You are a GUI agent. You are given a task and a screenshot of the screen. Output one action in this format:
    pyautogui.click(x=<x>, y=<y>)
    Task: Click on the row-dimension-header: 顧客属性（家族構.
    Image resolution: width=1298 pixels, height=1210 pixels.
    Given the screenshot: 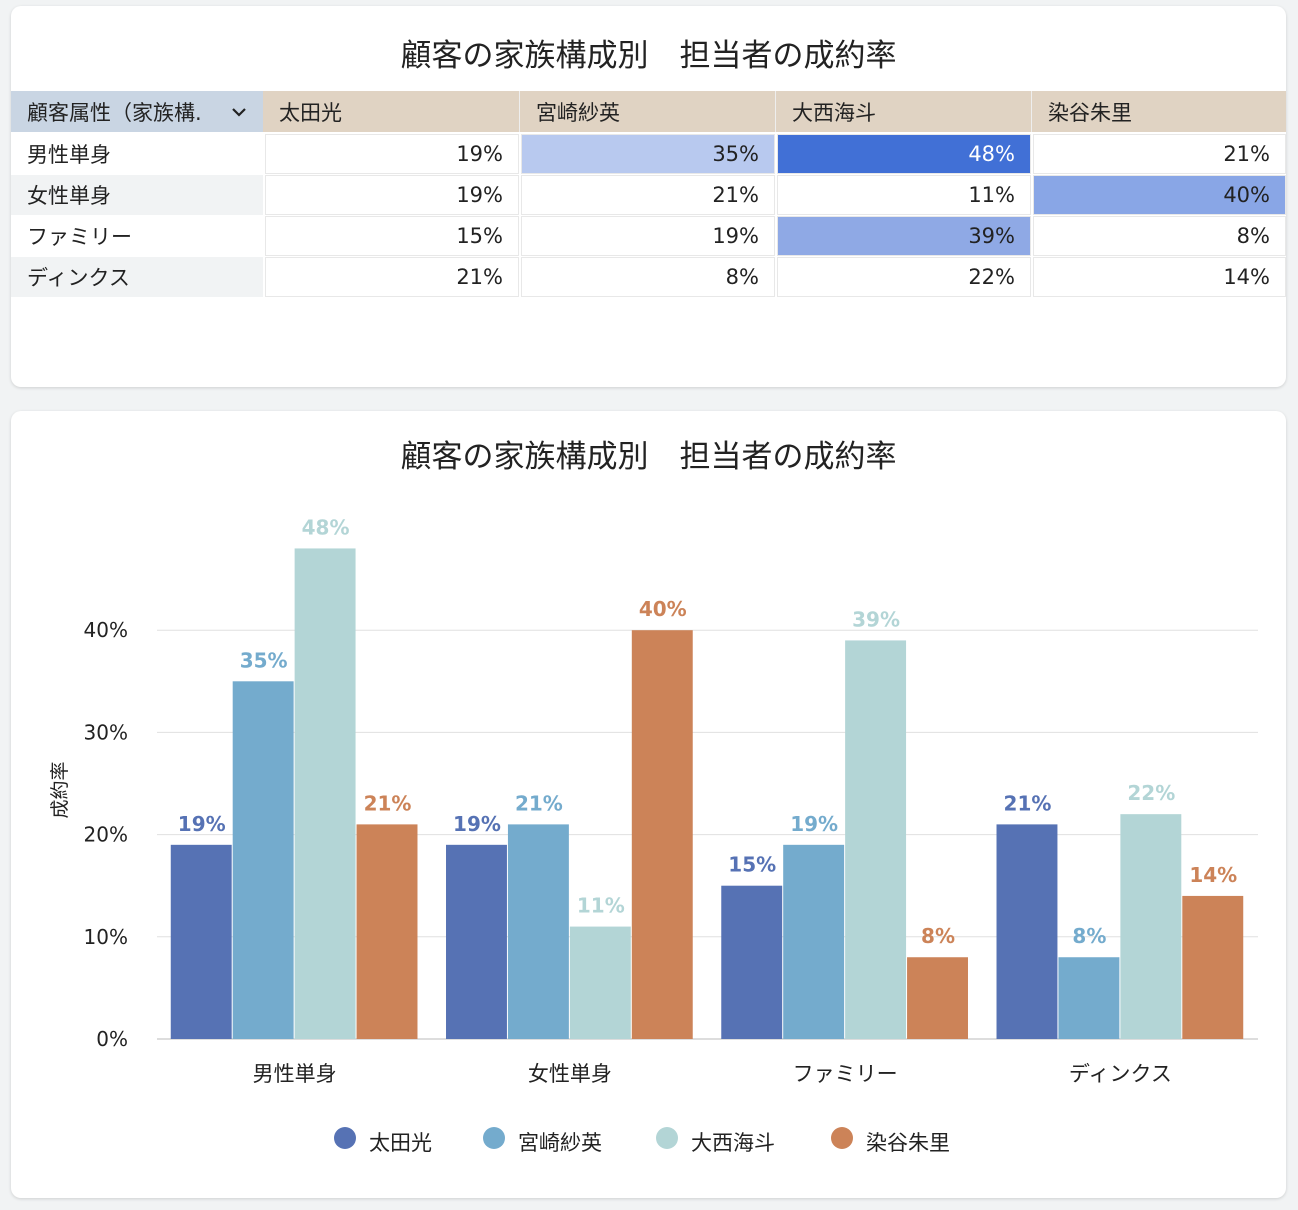 What is the action you would take?
    pyautogui.click(x=137, y=111)
    